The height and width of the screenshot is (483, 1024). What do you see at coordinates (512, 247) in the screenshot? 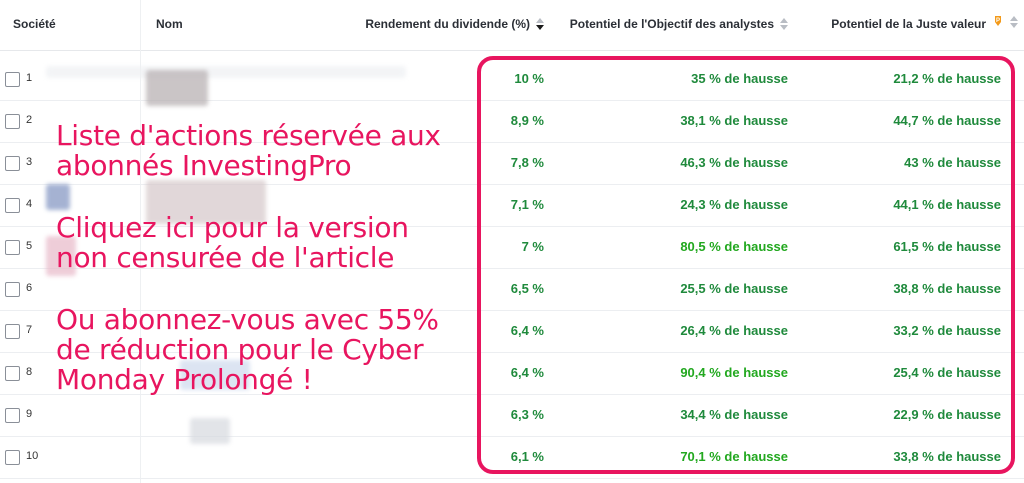
I see `table-row: 5 7 % 80,5 % de hausse 61,5 % de hausse` at bounding box center [512, 247].